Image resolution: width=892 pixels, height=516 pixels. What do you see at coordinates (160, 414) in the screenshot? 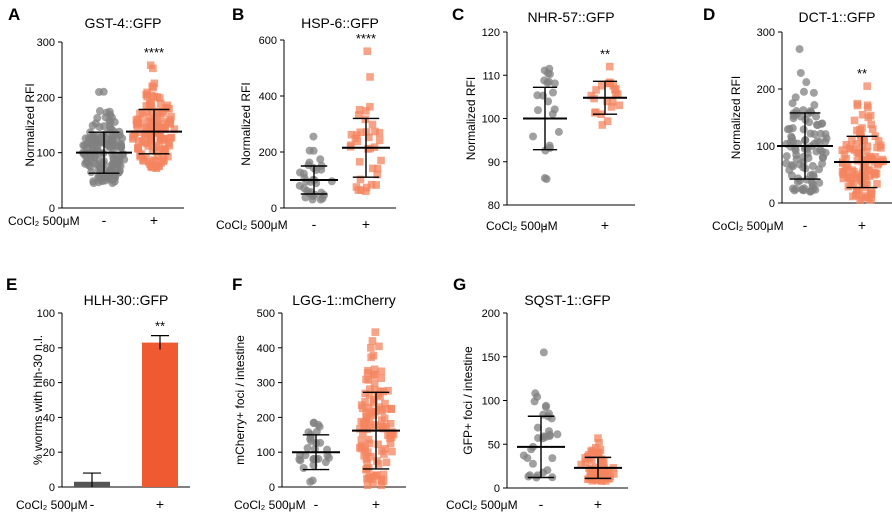
I see `bar` at bounding box center [160, 414].